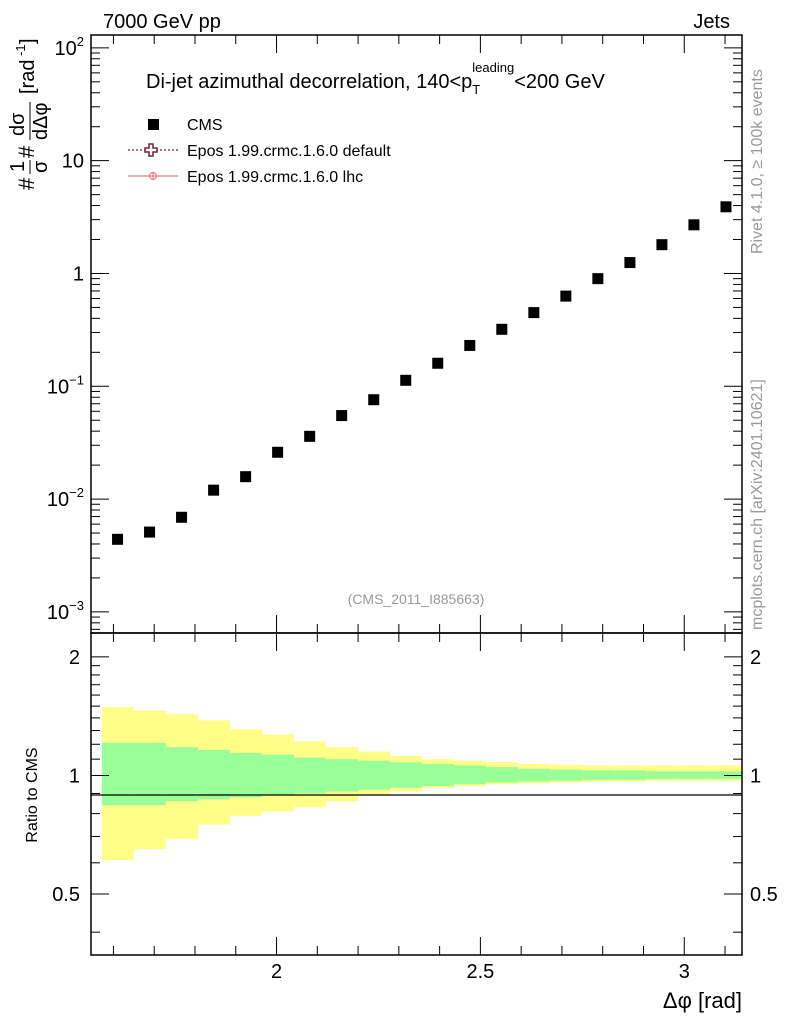  Describe the element at coordinates (65, 611) in the screenshot. I see `y-tick-label-upper: 10⁻³` at that location.